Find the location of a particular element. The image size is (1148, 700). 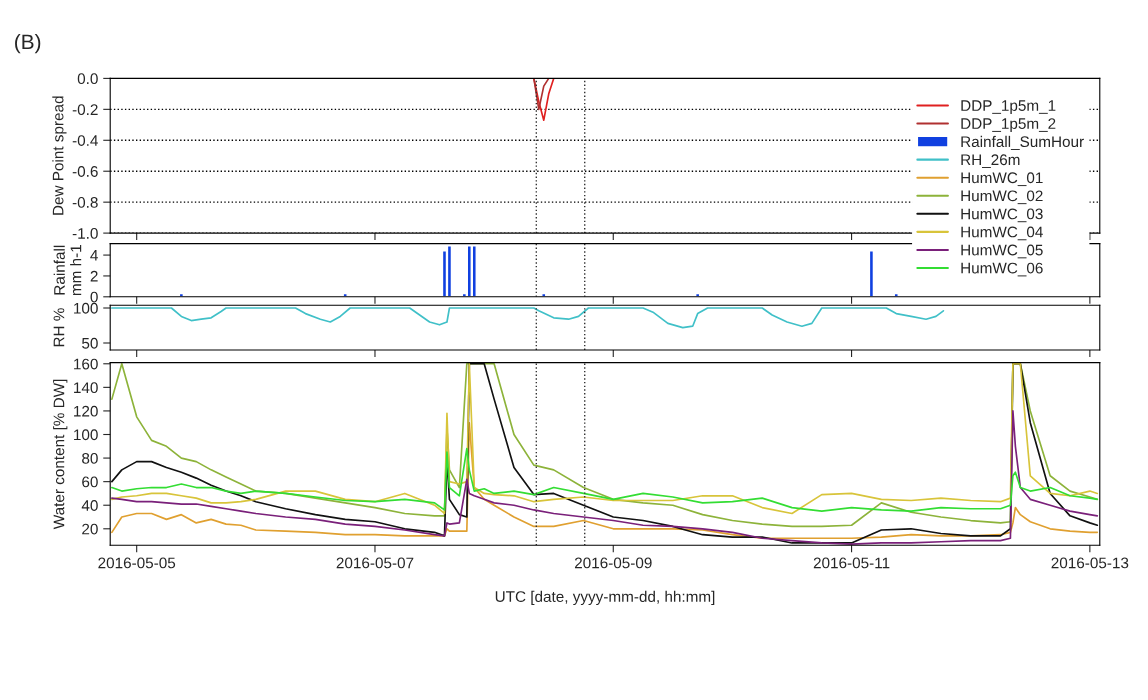

x-tick-label: 2016-05-09 is located at coordinates (613, 563).